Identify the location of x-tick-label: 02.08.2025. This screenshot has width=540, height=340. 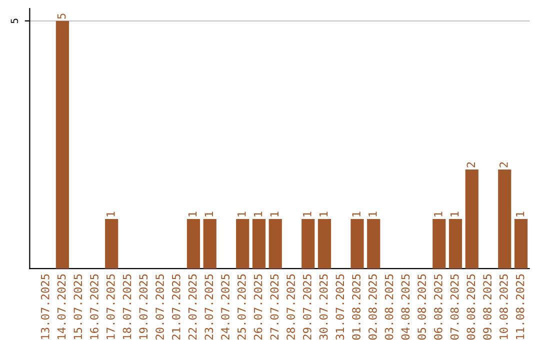
(372, 307).